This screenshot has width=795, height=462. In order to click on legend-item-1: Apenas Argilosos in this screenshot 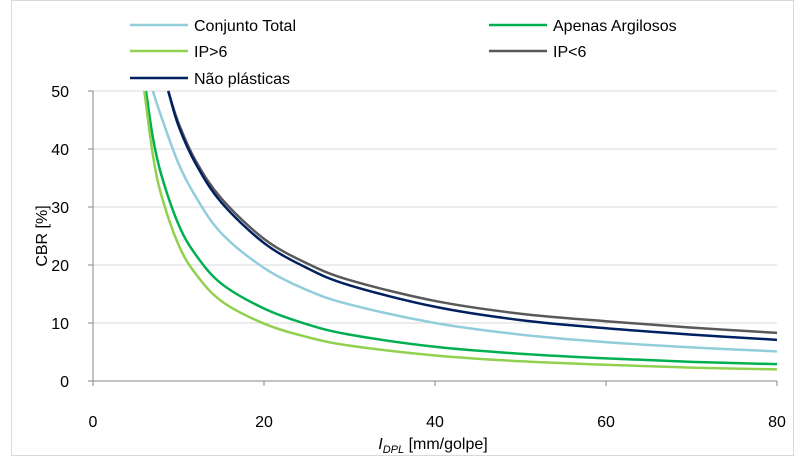, I will do `click(583, 26)`.